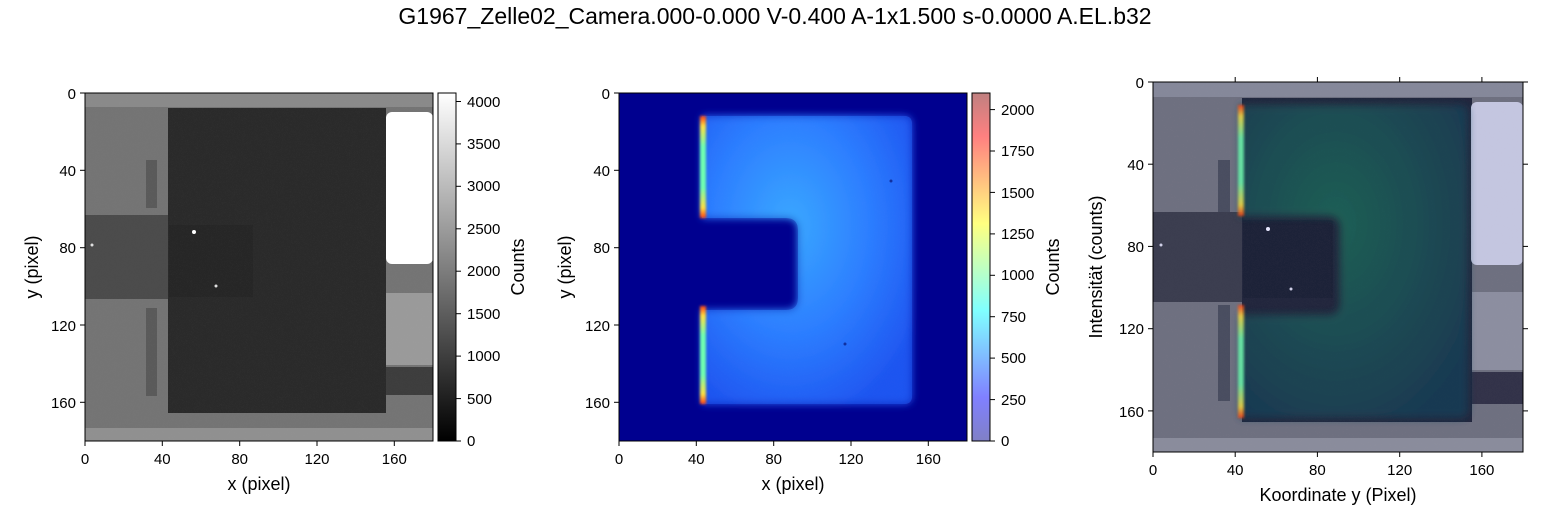 This screenshot has height=526, width=1554. What do you see at coordinates (63, 326) in the screenshot?
I see `raw-y-tick-label: 120` at bounding box center [63, 326].